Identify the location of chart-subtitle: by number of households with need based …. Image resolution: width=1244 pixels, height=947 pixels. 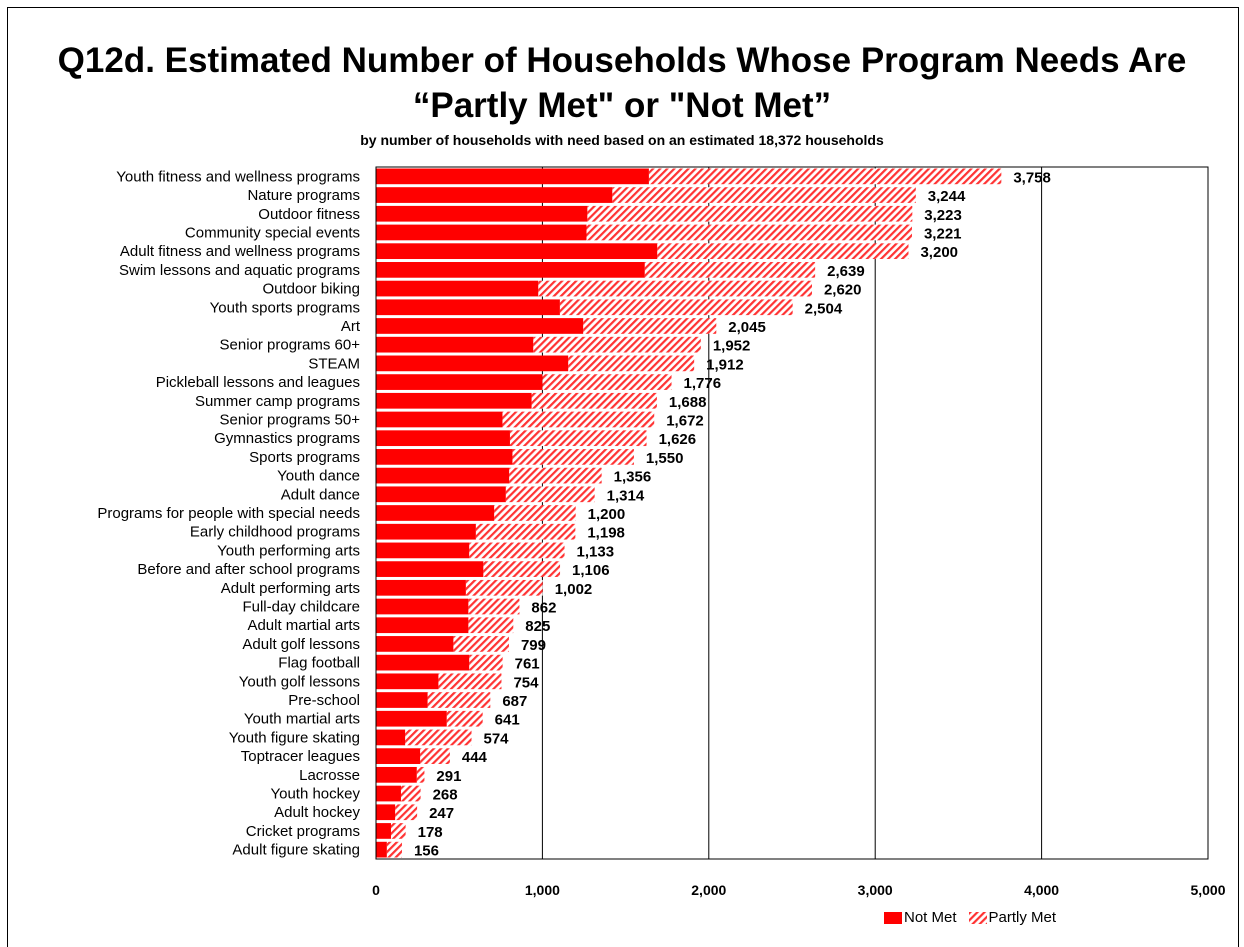
(622, 140).